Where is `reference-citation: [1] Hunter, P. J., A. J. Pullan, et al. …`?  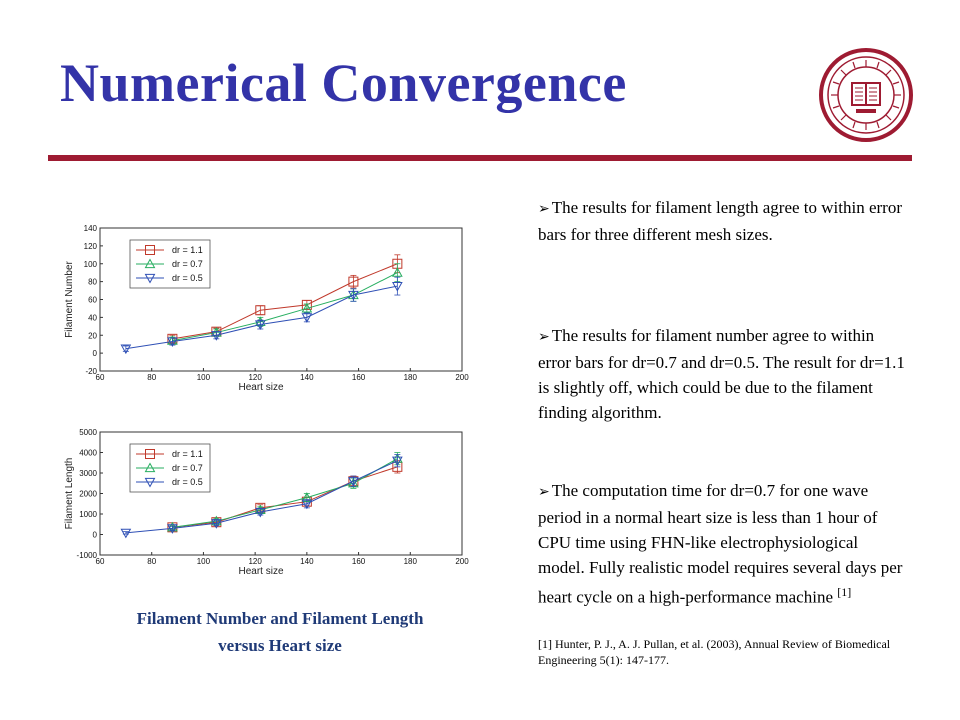 reference-citation: [1] Hunter, P. J., A. J. Pullan, et al. … is located at coordinates (714, 652).